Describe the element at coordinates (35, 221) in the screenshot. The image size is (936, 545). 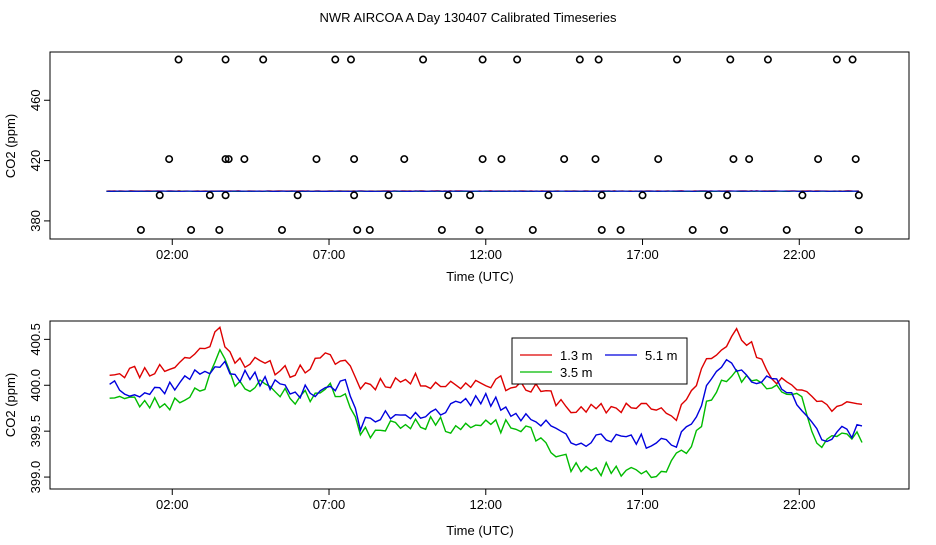
I see `top-y-tick-label: 380` at that location.